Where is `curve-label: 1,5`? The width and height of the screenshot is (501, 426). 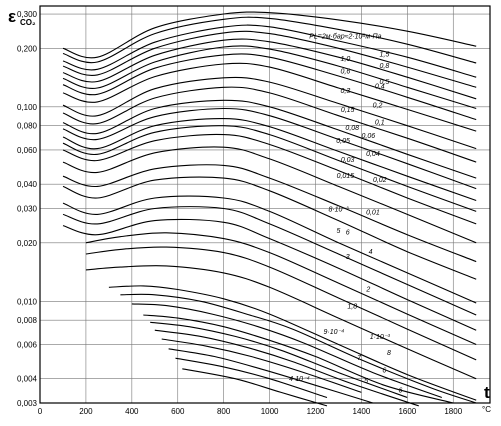
curve-label: 1,5 is located at coordinates (385, 54).